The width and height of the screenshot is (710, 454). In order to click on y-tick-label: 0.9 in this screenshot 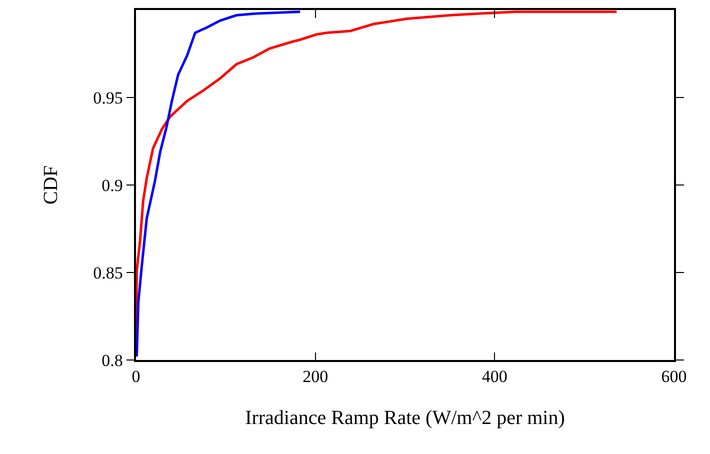, I will do `click(112, 185)`.